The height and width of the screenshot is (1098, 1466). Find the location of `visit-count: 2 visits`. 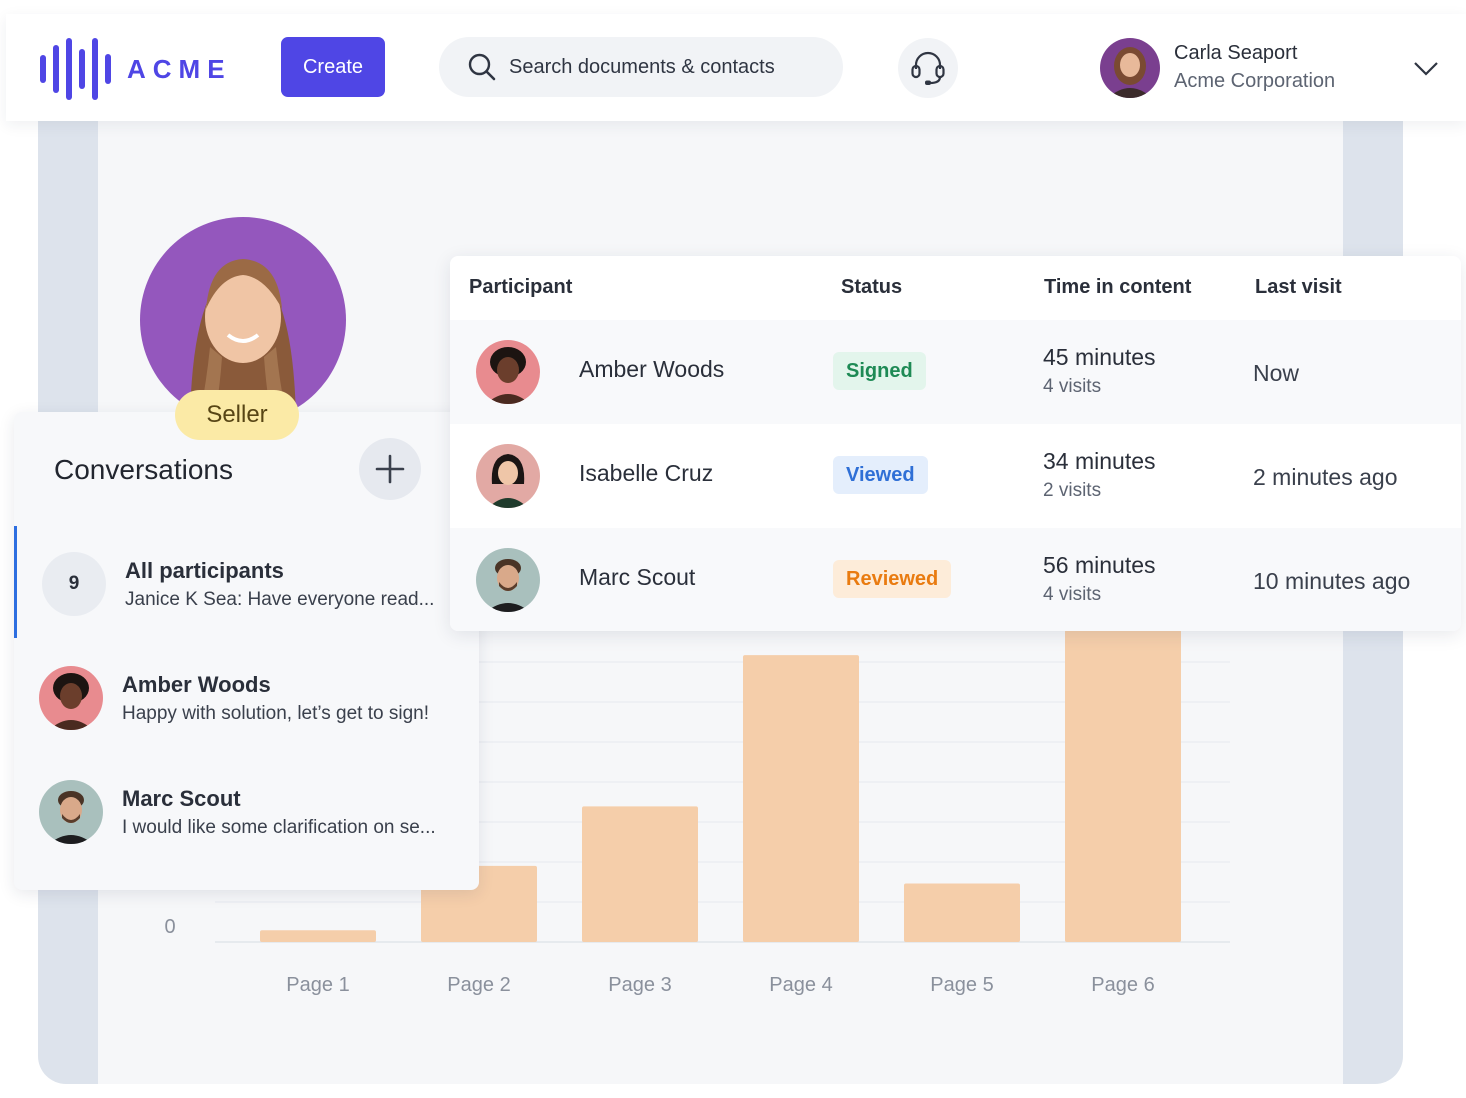

visit-count: 2 visits is located at coordinates (1072, 490).